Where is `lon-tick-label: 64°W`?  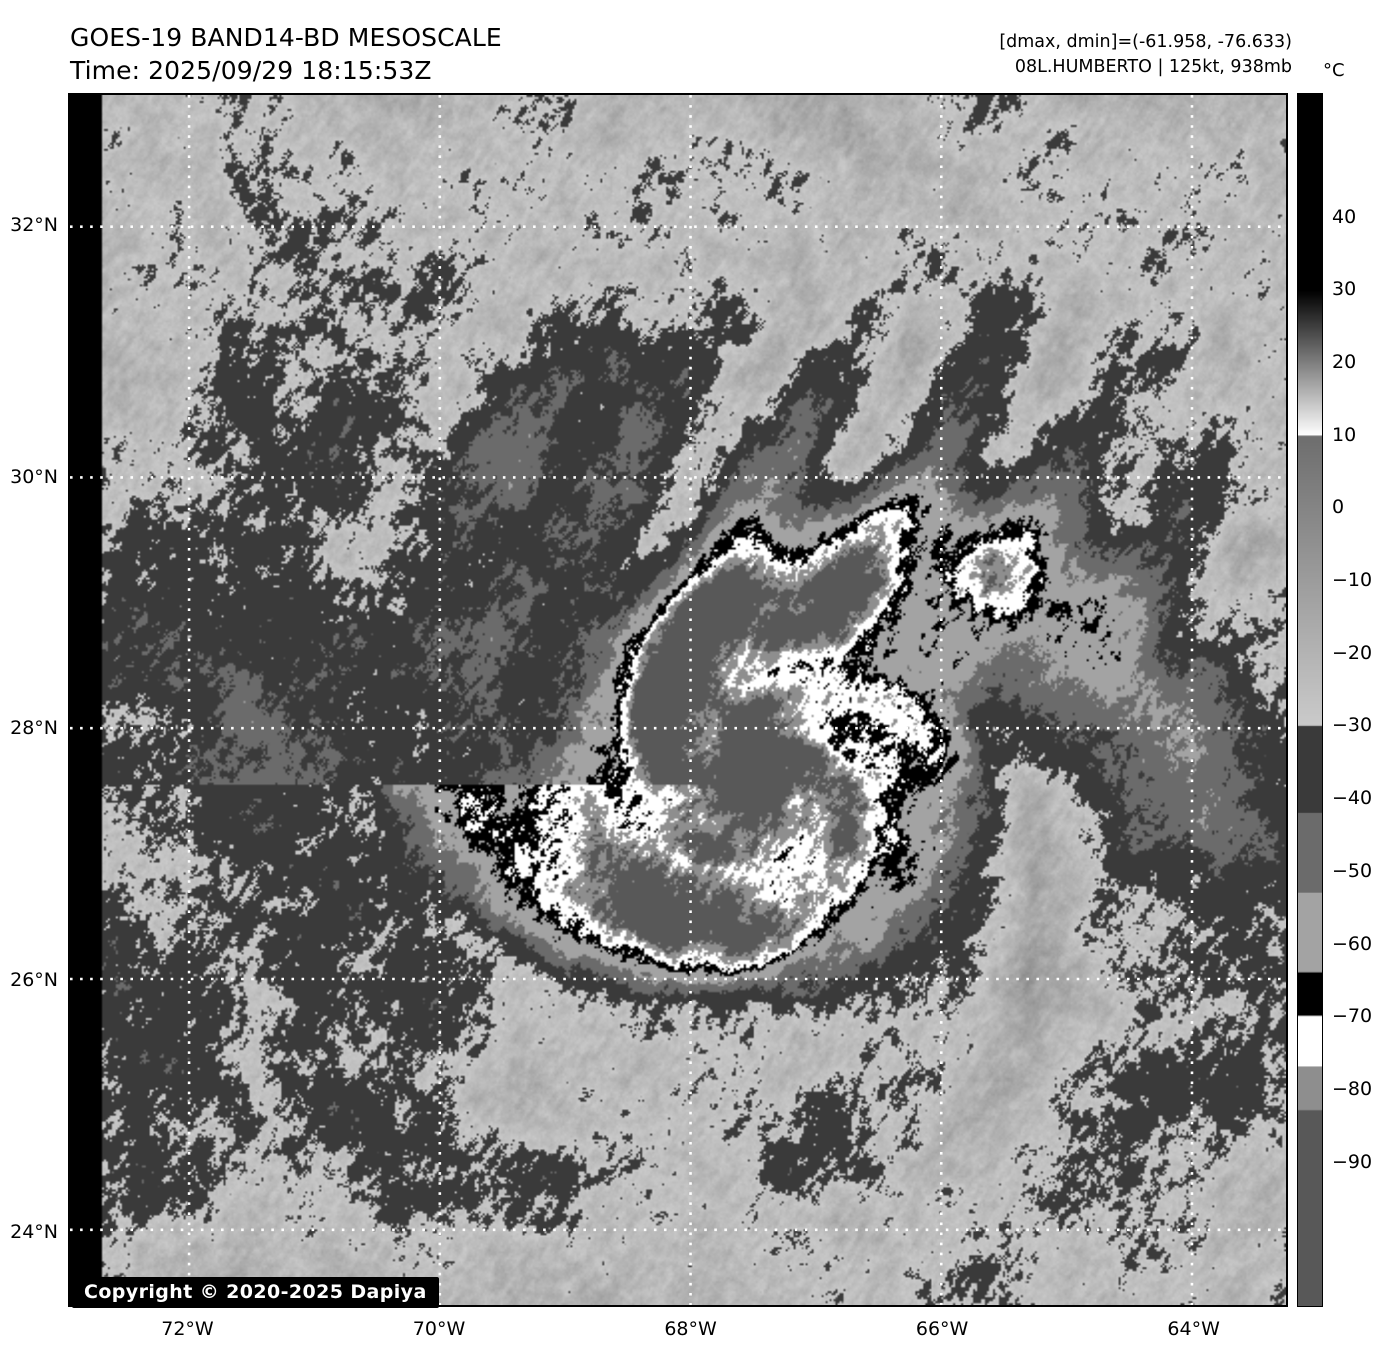 lon-tick-label: 64°W is located at coordinates (1193, 1329).